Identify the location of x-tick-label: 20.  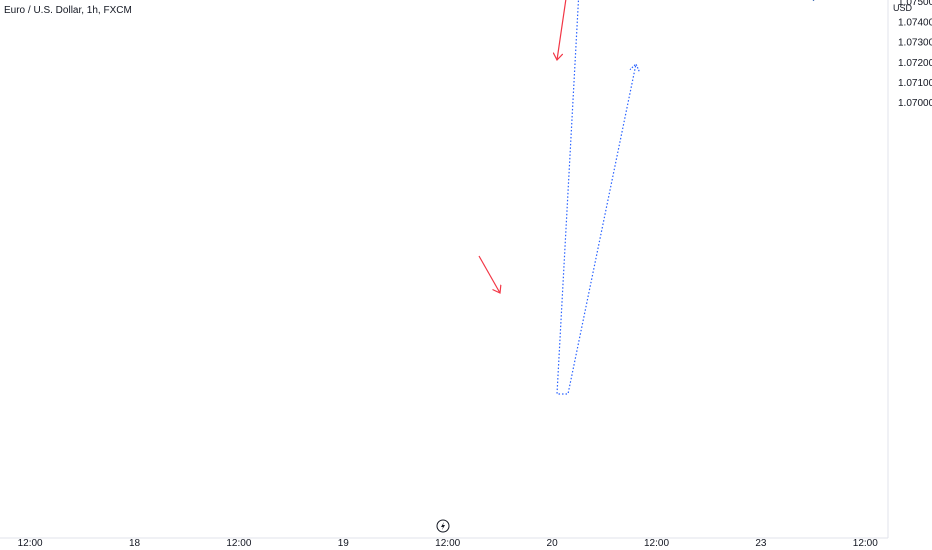
(553, 543).